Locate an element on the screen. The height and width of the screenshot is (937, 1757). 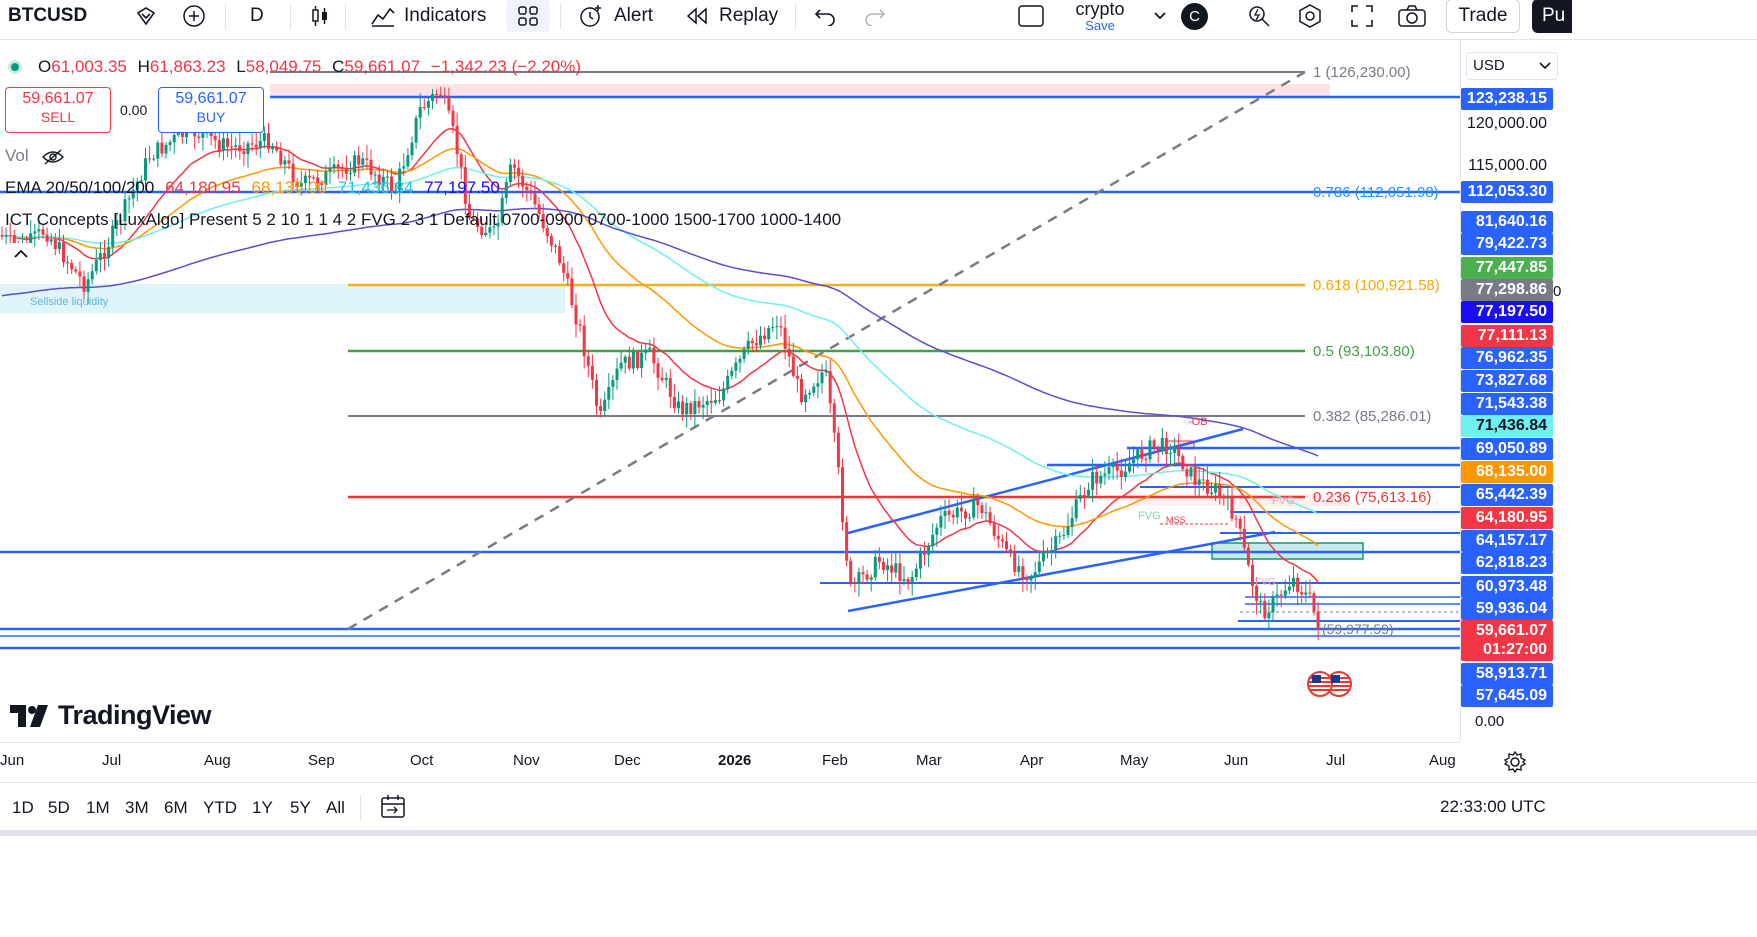
eye-hidden-icon is located at coordinates (53, 156).